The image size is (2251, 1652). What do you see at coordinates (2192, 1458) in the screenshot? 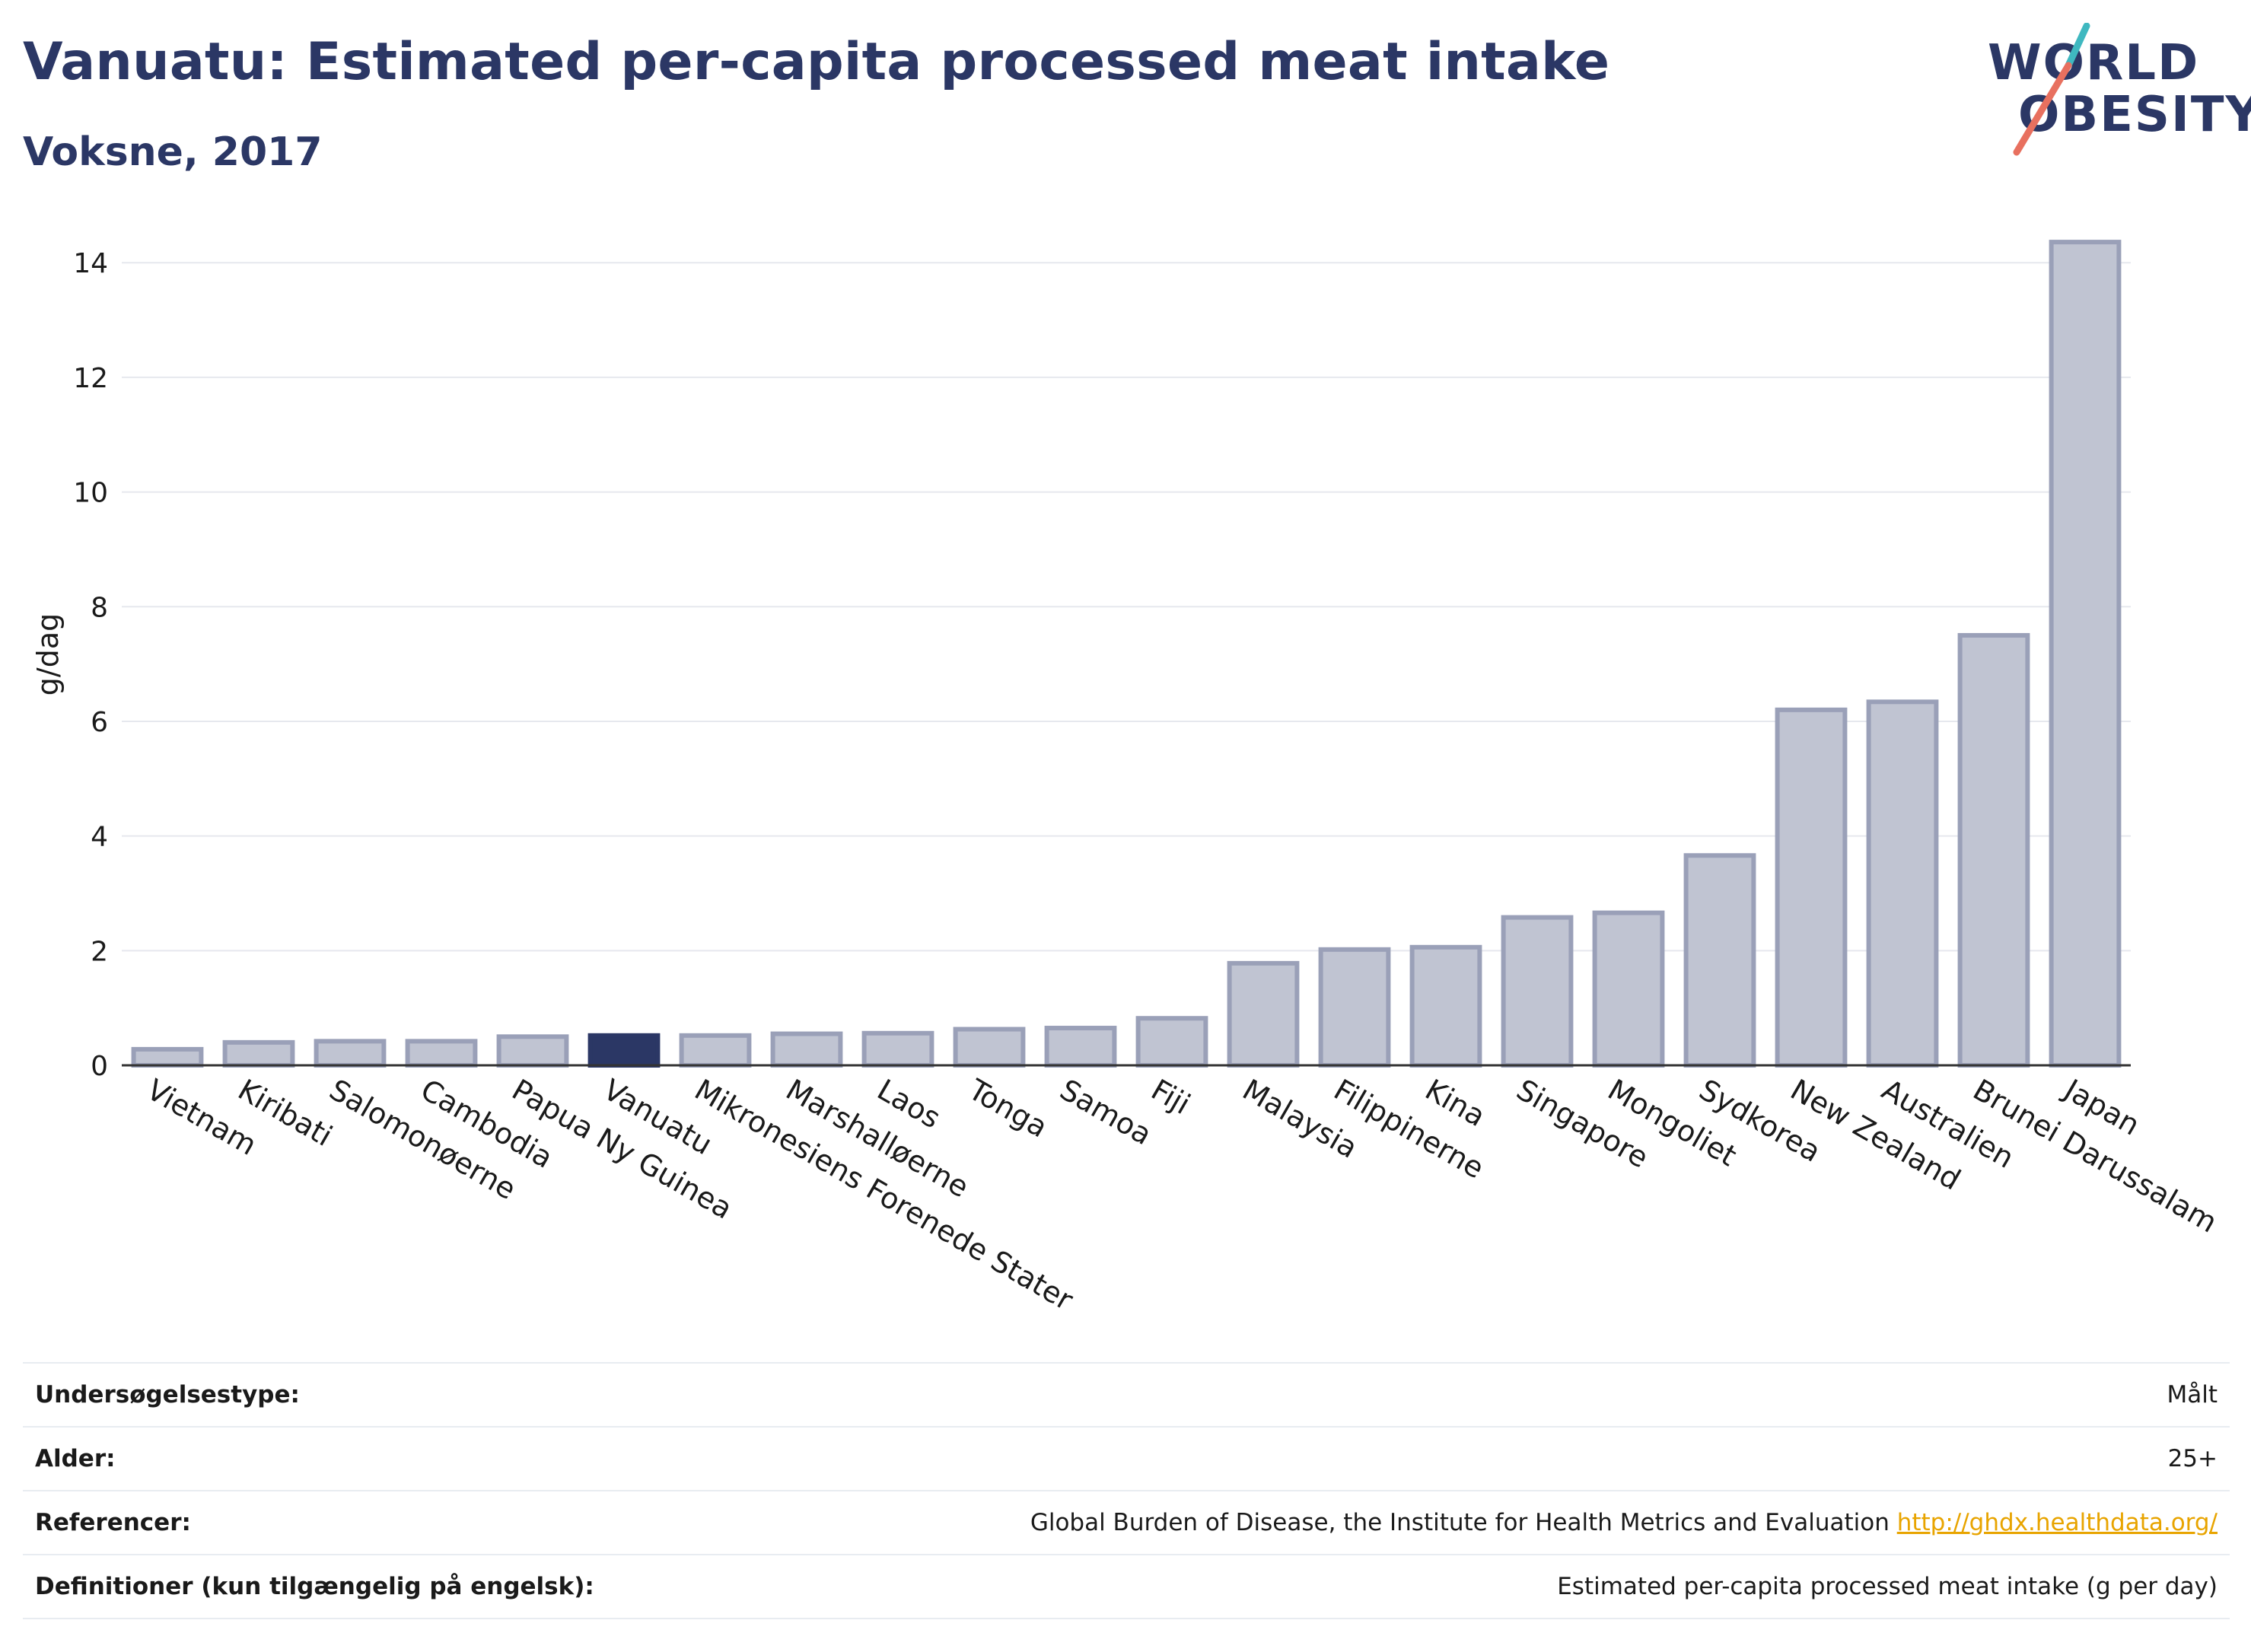
I see `info-value: 25+` at bounding box center [2192, 1458].